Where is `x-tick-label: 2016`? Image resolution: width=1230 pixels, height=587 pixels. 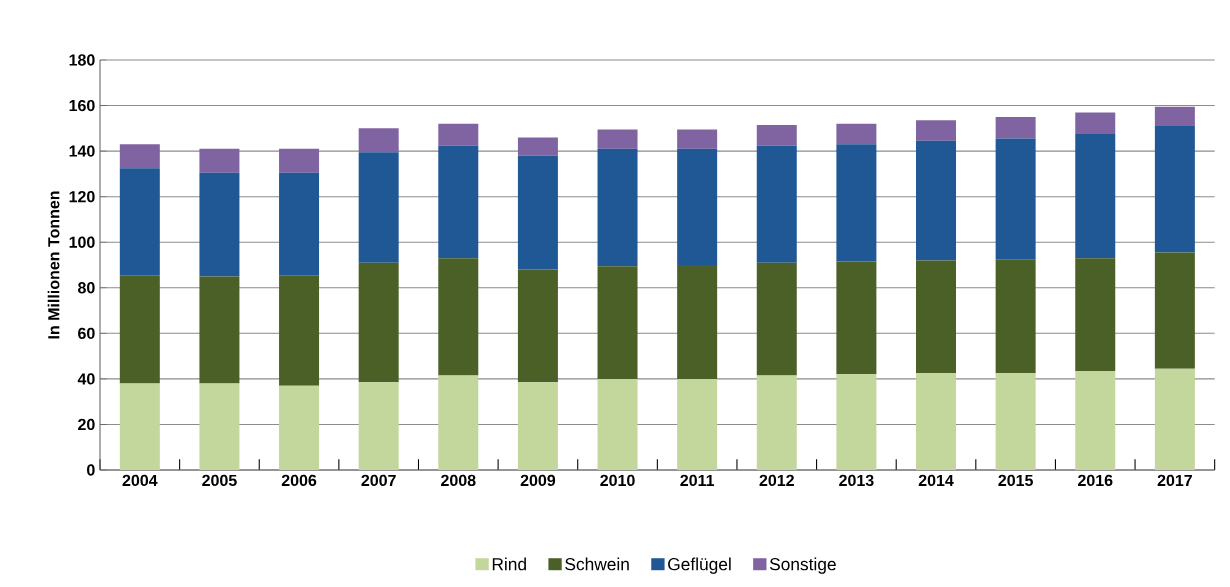
x-tick-label: 2016 is located at coordinates (1095, 480).